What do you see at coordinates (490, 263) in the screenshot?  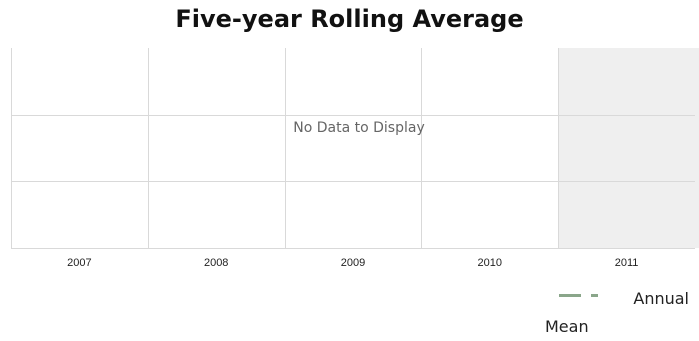 I see `x-tick-label: 2010` at bounding box center [490, 263].